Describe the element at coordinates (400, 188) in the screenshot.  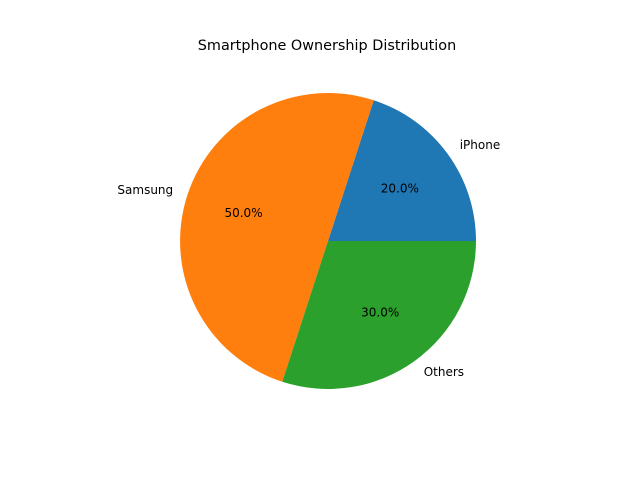
I see `slice-percent-iphone: 20.0%` at that location.